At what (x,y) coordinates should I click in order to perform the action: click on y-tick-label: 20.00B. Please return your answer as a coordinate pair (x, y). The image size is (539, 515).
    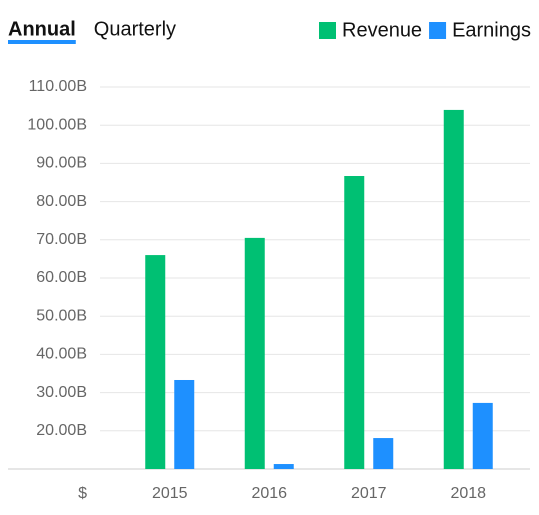
    Looking at the image, I should click on (61, 430).